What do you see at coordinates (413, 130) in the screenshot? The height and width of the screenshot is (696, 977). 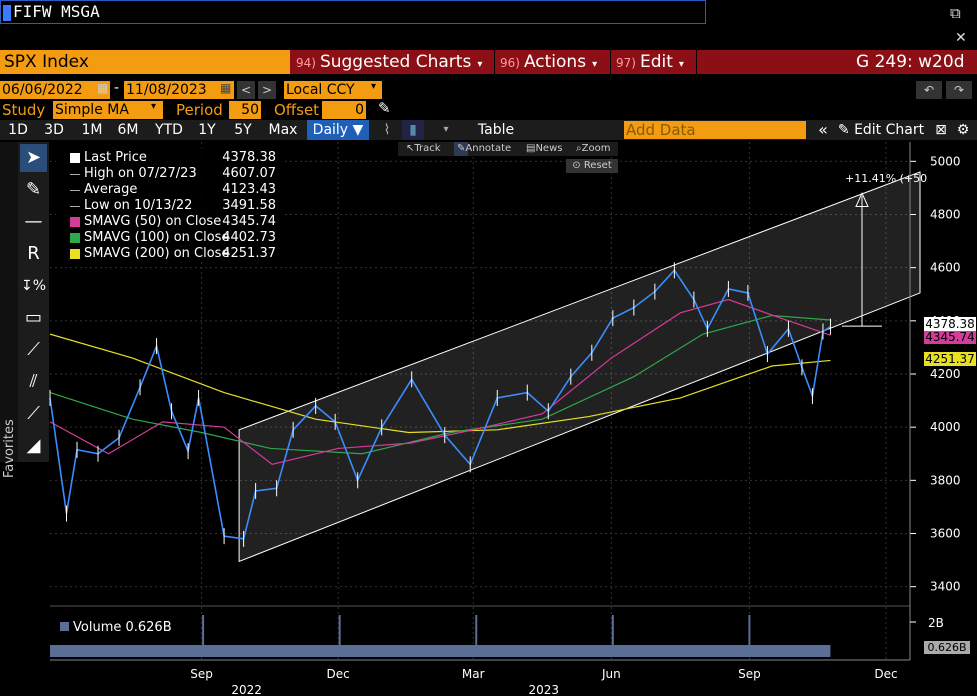 I see `candle-chart-icon: ▮` at bounding box center [413, 130].